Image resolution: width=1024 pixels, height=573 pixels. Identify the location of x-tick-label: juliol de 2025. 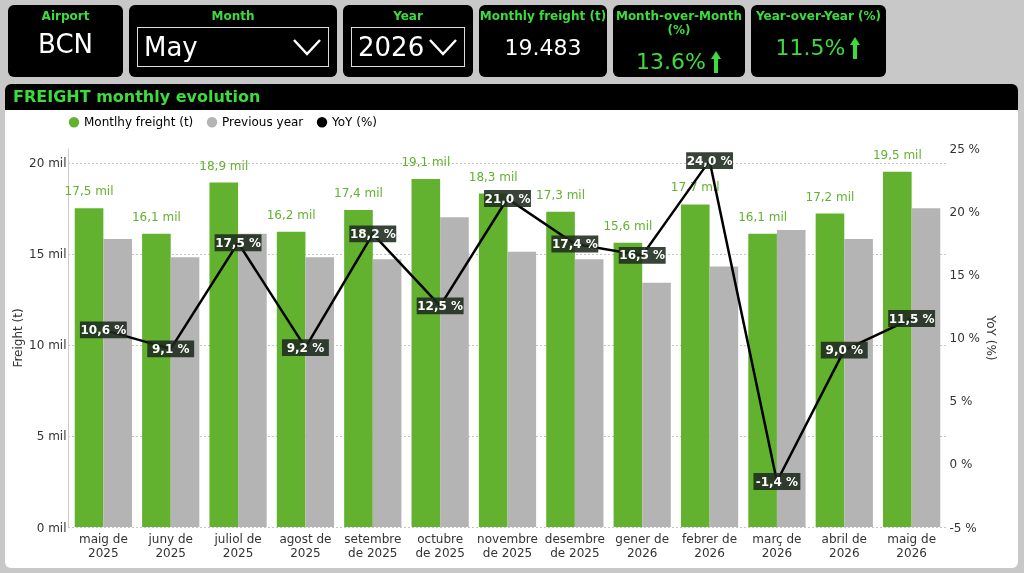
(237, 545).